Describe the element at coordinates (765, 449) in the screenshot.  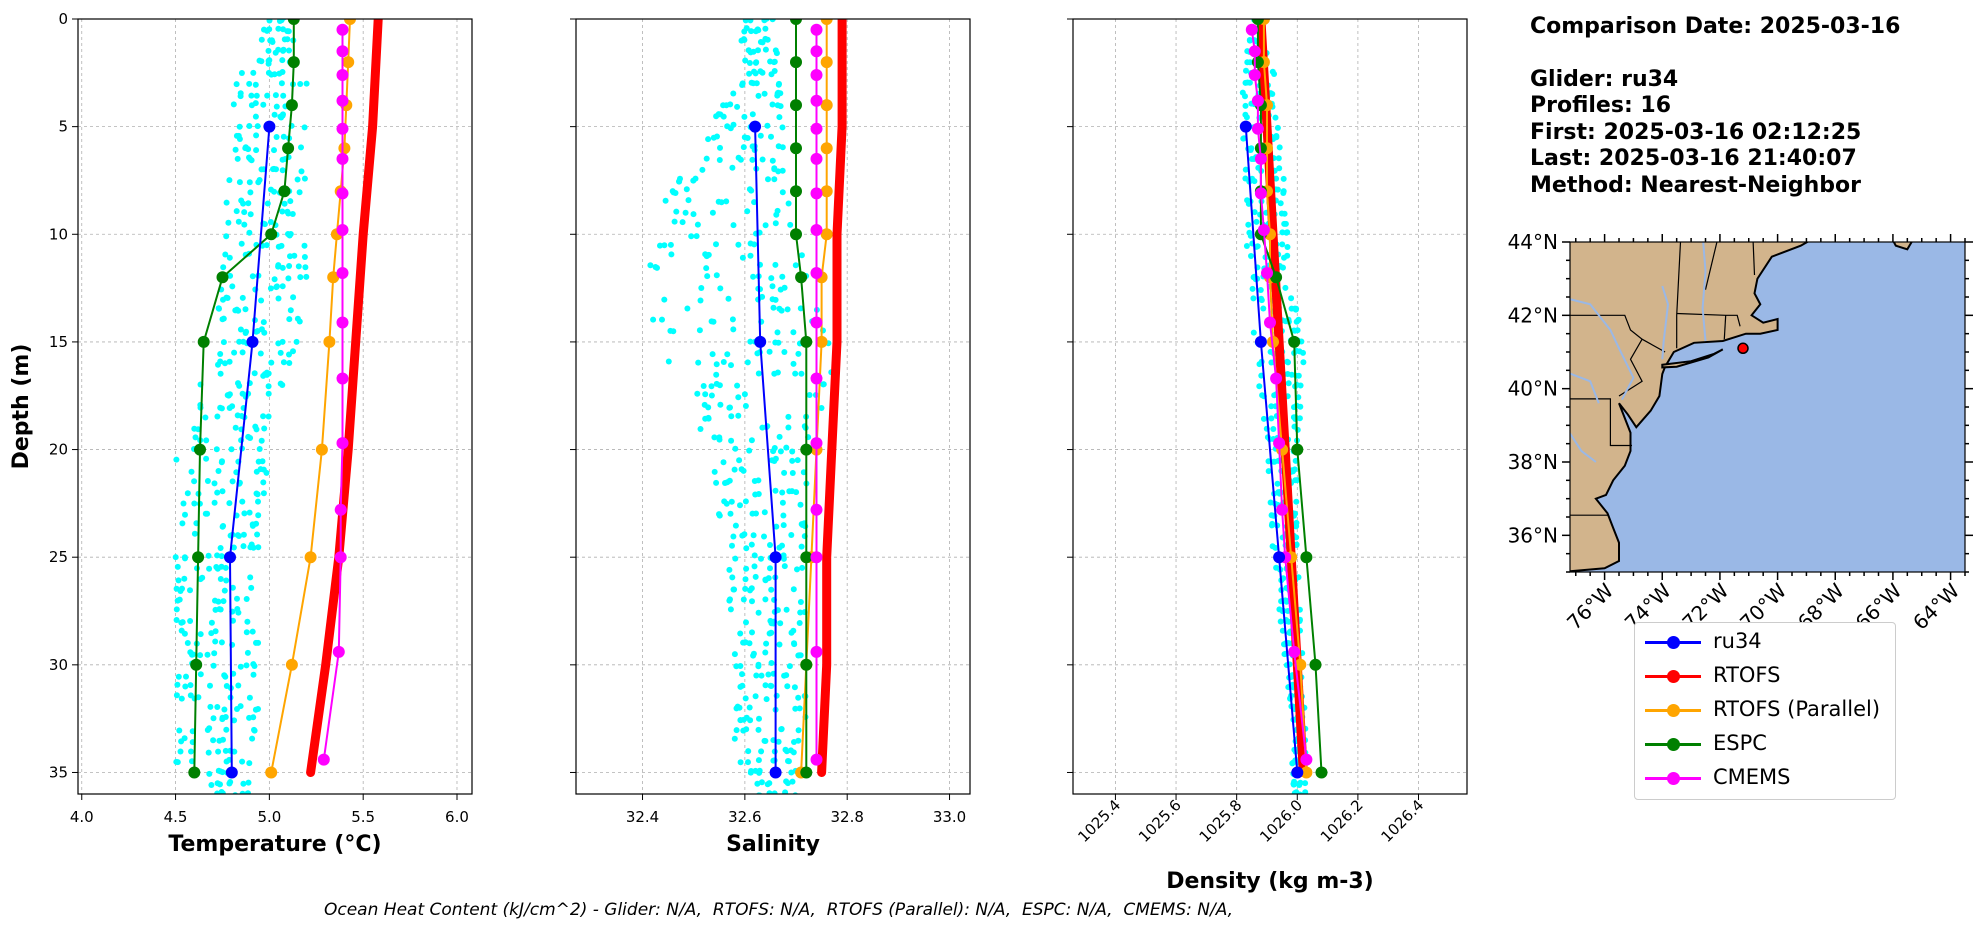
I see `series-ru34` at that location.